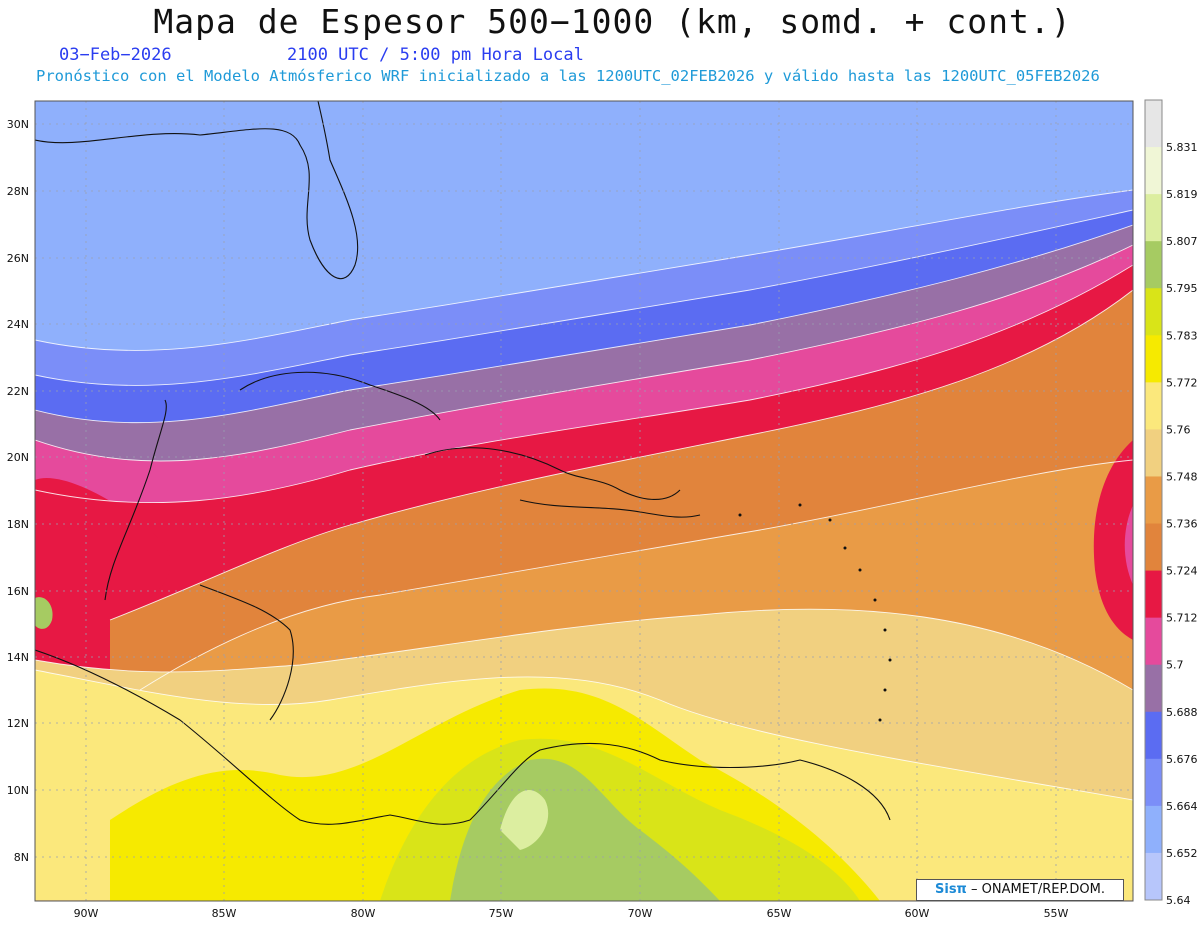  I want to click on colorbar-label: 5.664, so click(1182, 806).